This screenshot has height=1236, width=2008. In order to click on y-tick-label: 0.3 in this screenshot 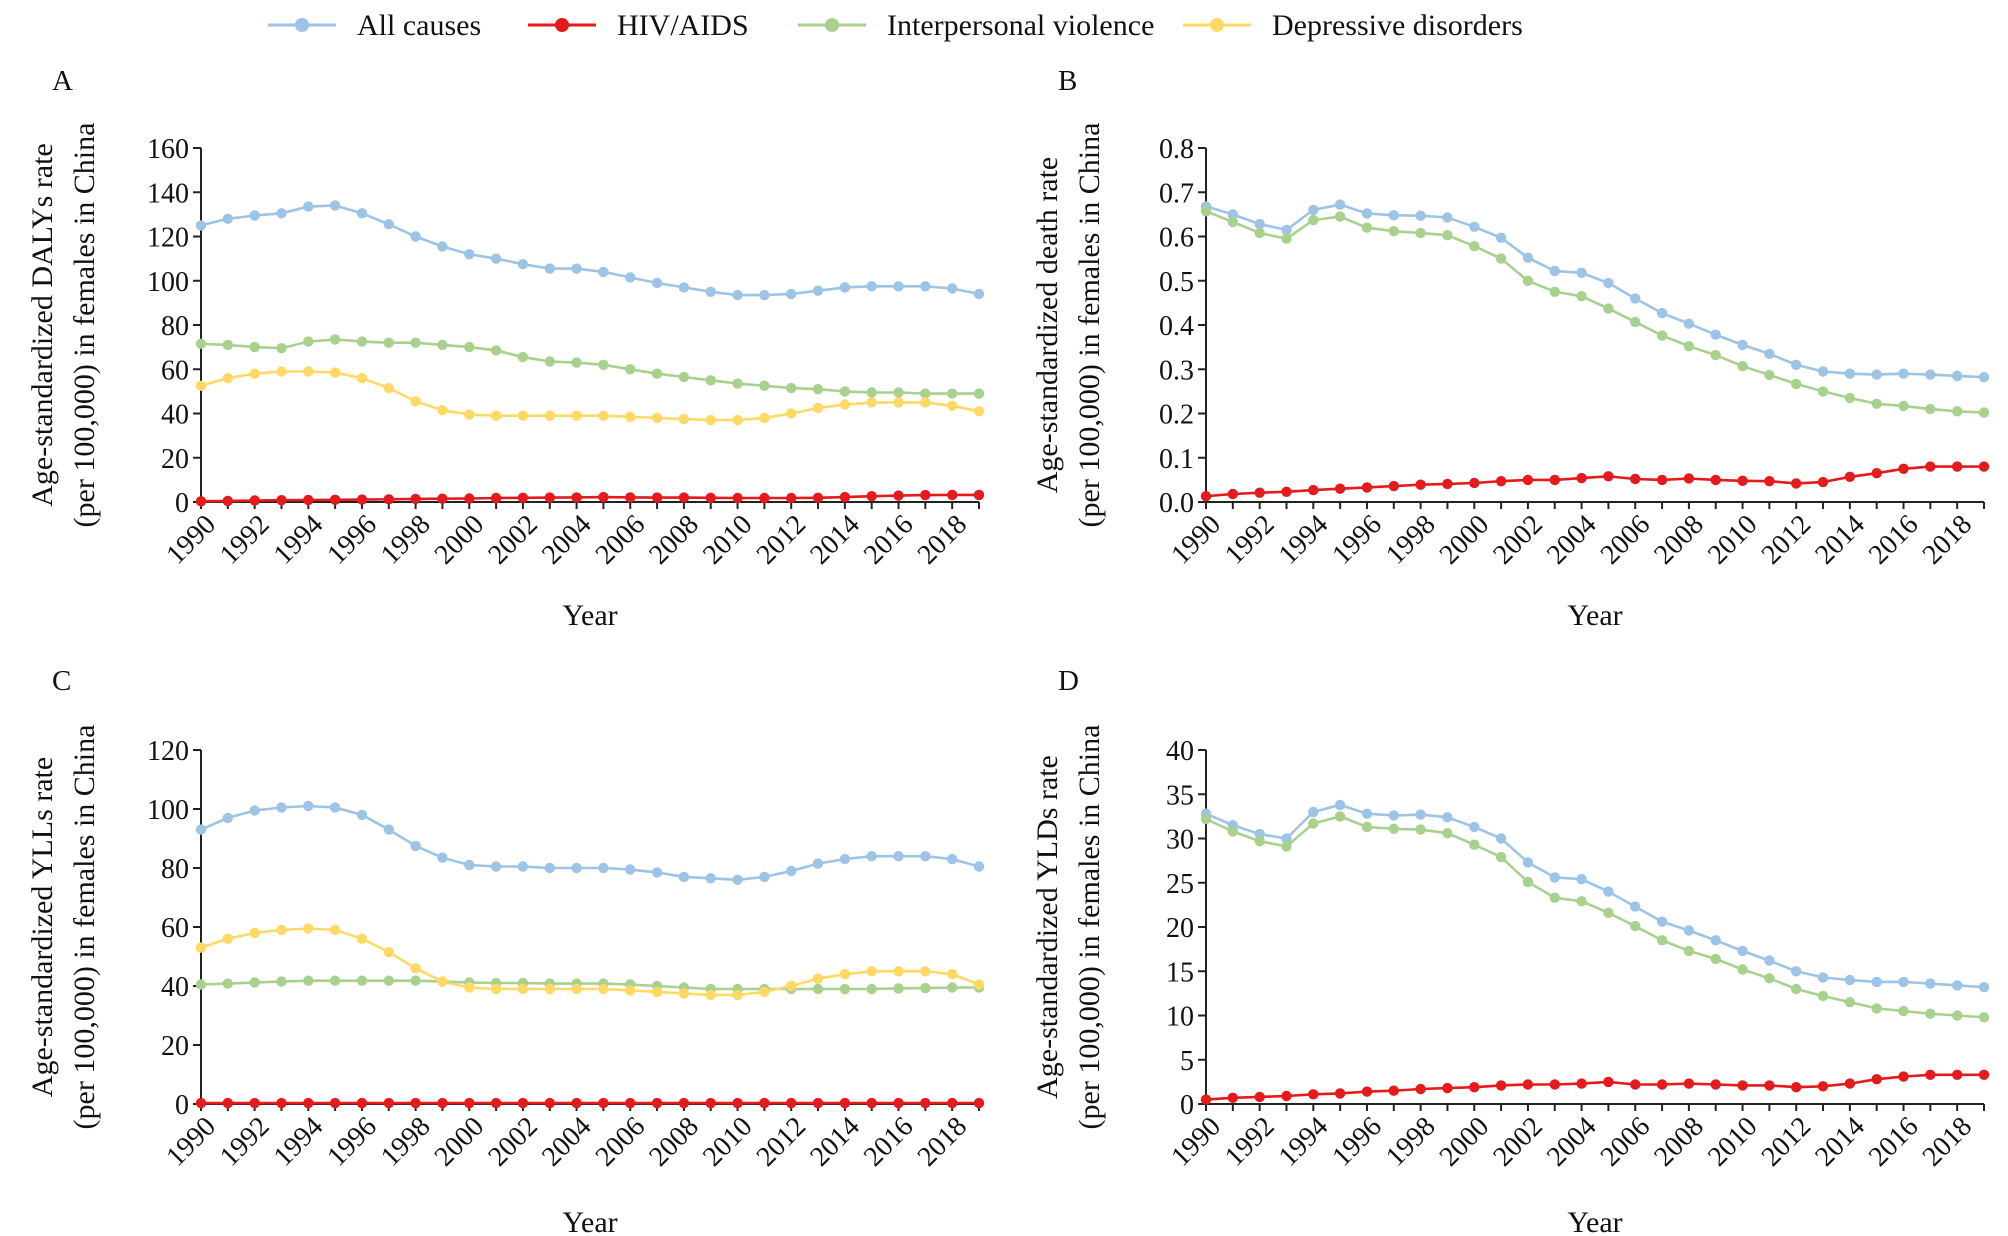, I will do `click(1176, 370)`.